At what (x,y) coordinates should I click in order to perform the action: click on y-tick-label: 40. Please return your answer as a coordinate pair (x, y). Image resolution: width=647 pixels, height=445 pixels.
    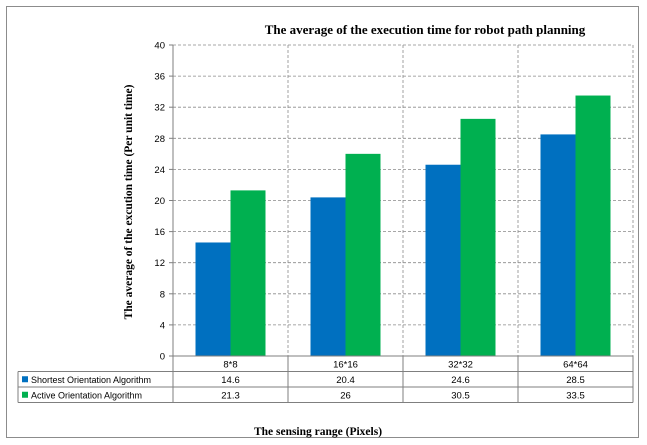
    Looking at the image, I should click on (159, 46).